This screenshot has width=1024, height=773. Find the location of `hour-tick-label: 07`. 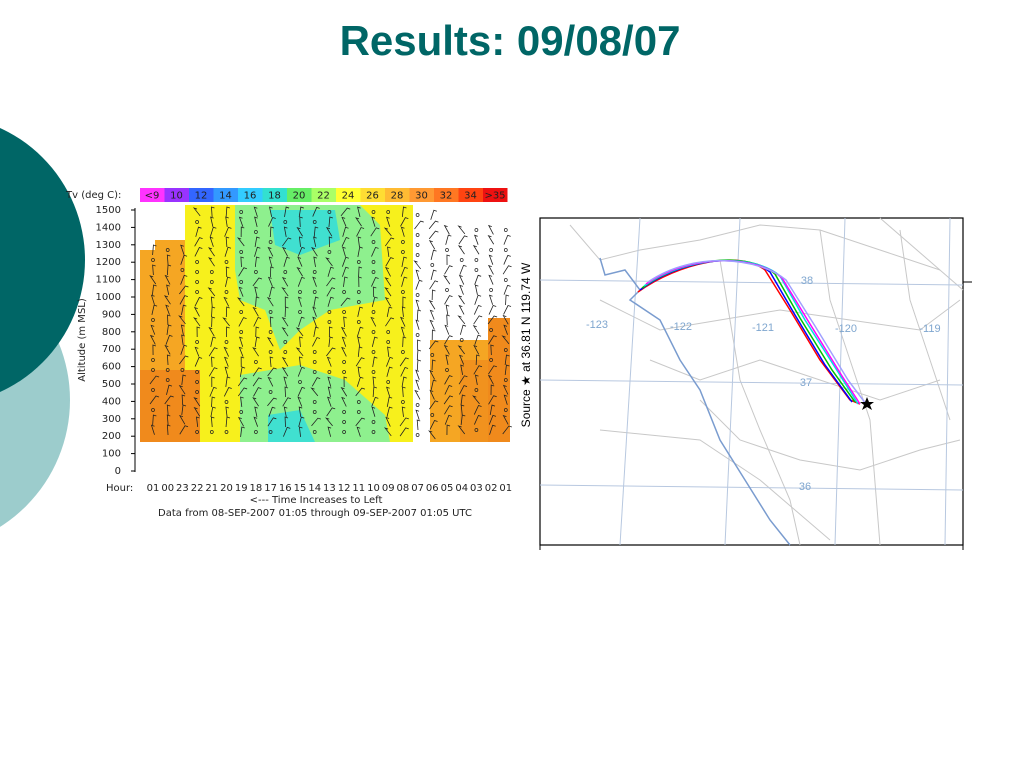

hour-tick-label: 07 is located at coordinates (417, 488).